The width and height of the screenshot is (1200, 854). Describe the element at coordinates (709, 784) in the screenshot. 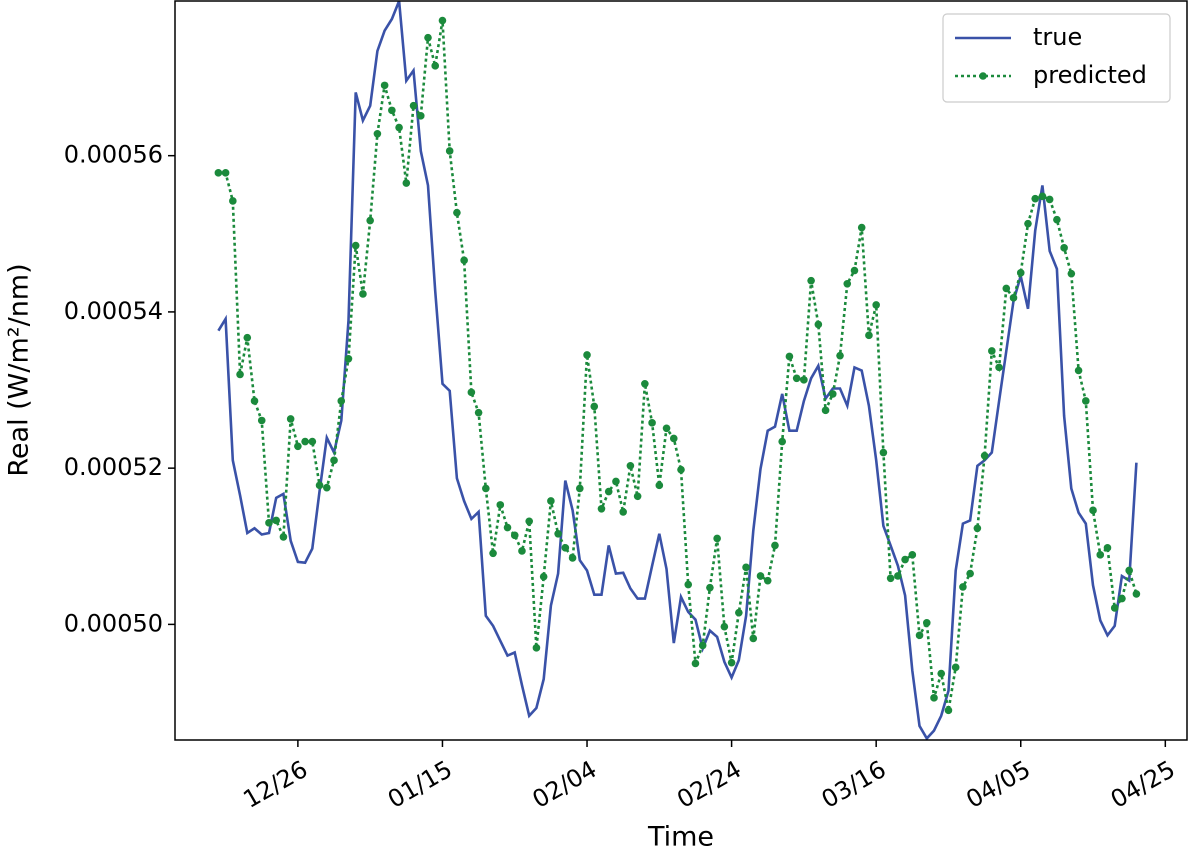

I see `x-tick-label: 02/24` at that location.